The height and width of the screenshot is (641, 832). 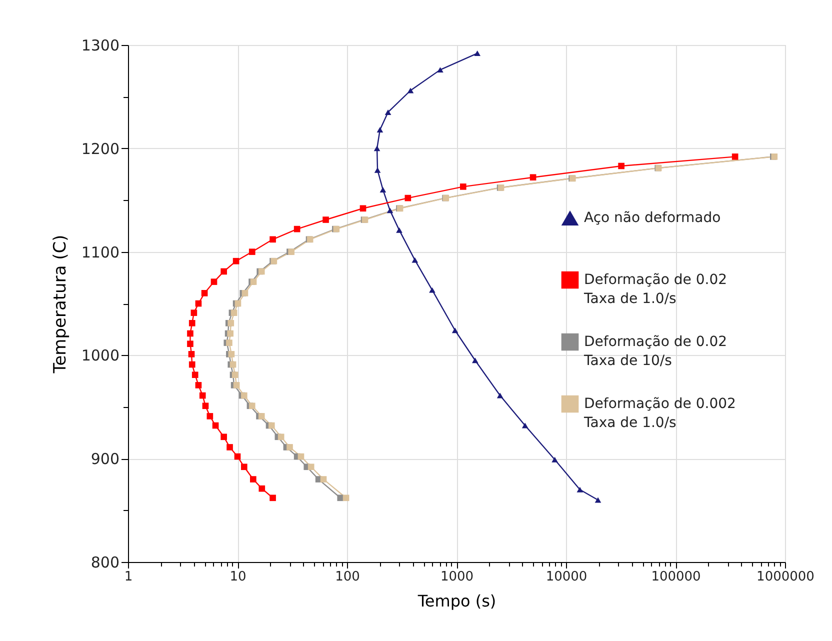 I want to click on y-tick-label: 800, so click(x=105, y=563).